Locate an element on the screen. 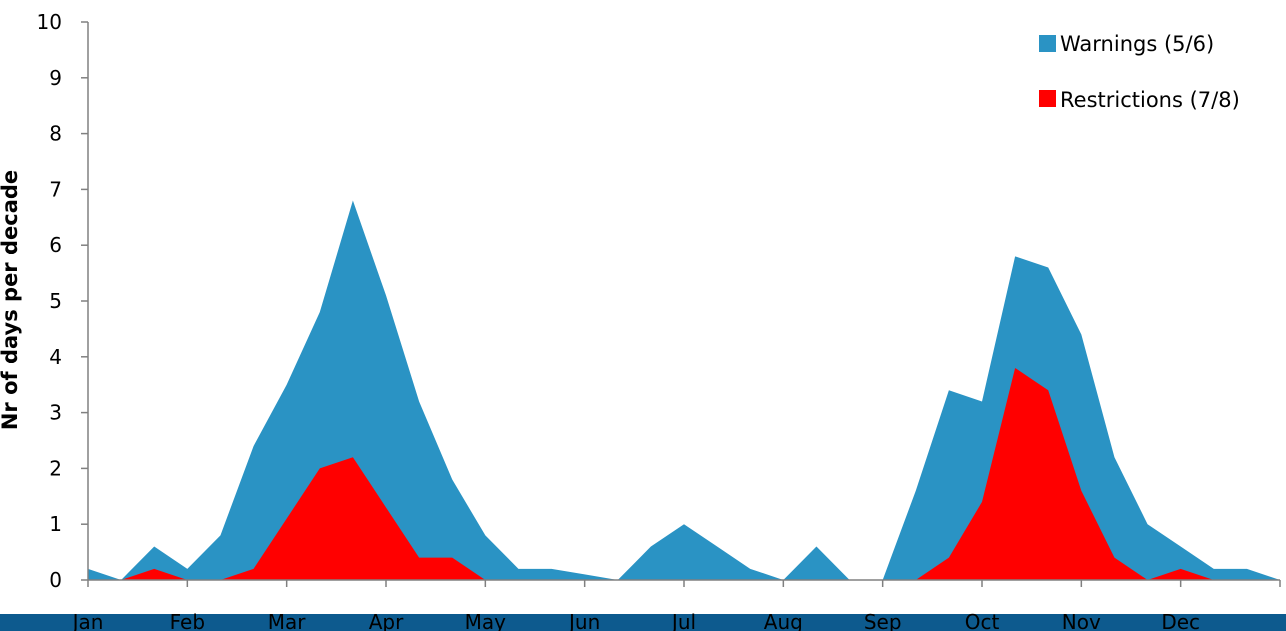 The height and width of the screenshot is (631, 1286). x-tick-label-nov: Nov is located at coordinates (1081, 620).